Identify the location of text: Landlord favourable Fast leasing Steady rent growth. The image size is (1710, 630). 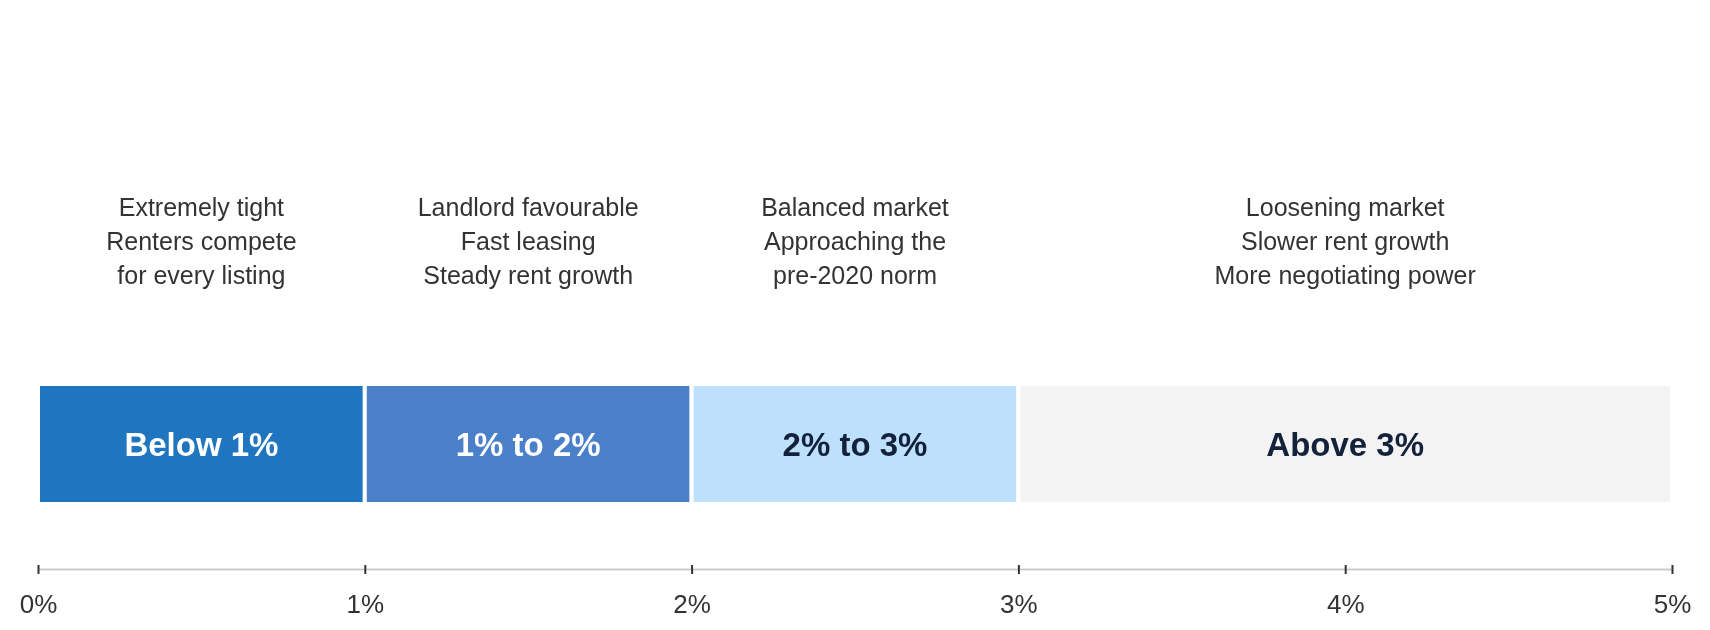
(528, 241).